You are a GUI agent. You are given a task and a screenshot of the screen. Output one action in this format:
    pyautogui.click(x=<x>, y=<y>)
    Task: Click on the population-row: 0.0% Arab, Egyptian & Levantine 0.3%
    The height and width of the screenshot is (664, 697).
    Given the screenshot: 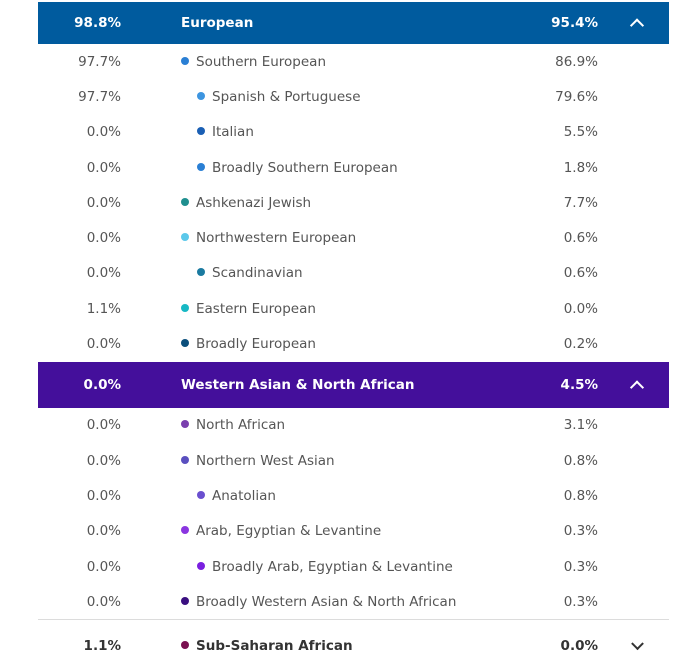 What is the action you would take?
    pyautogui.click(x=353, y=531)
    